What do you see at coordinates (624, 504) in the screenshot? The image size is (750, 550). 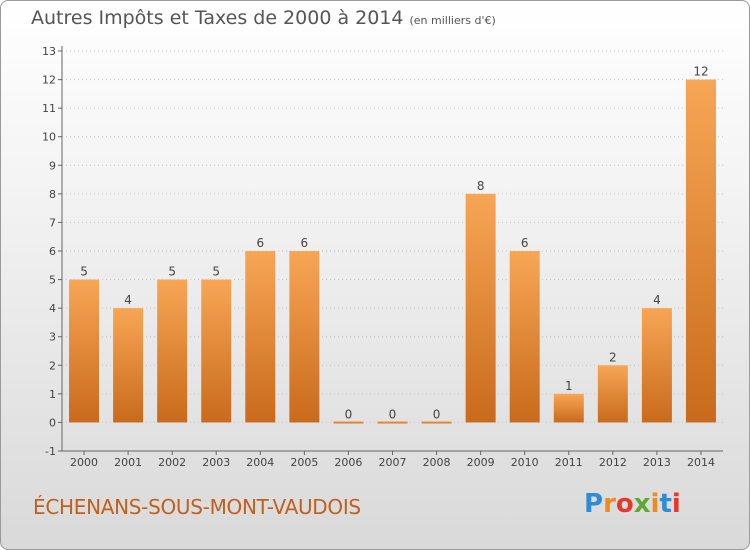 I see `logo-letter: o` at bounding box center [624, 504].